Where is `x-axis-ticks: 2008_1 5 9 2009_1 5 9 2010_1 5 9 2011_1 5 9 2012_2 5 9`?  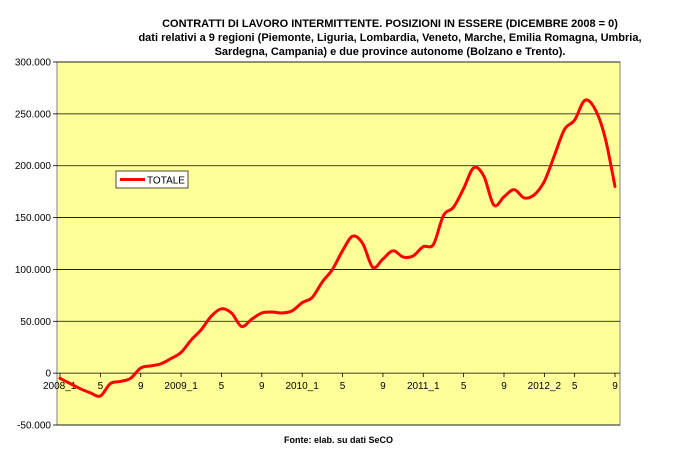 x-axis-ticks: 2008_1 5 9 2009_1 5 9 2010_1 5 9 2011_1 5 9 2012_2 5 9 is located at coordinates (330, 382).